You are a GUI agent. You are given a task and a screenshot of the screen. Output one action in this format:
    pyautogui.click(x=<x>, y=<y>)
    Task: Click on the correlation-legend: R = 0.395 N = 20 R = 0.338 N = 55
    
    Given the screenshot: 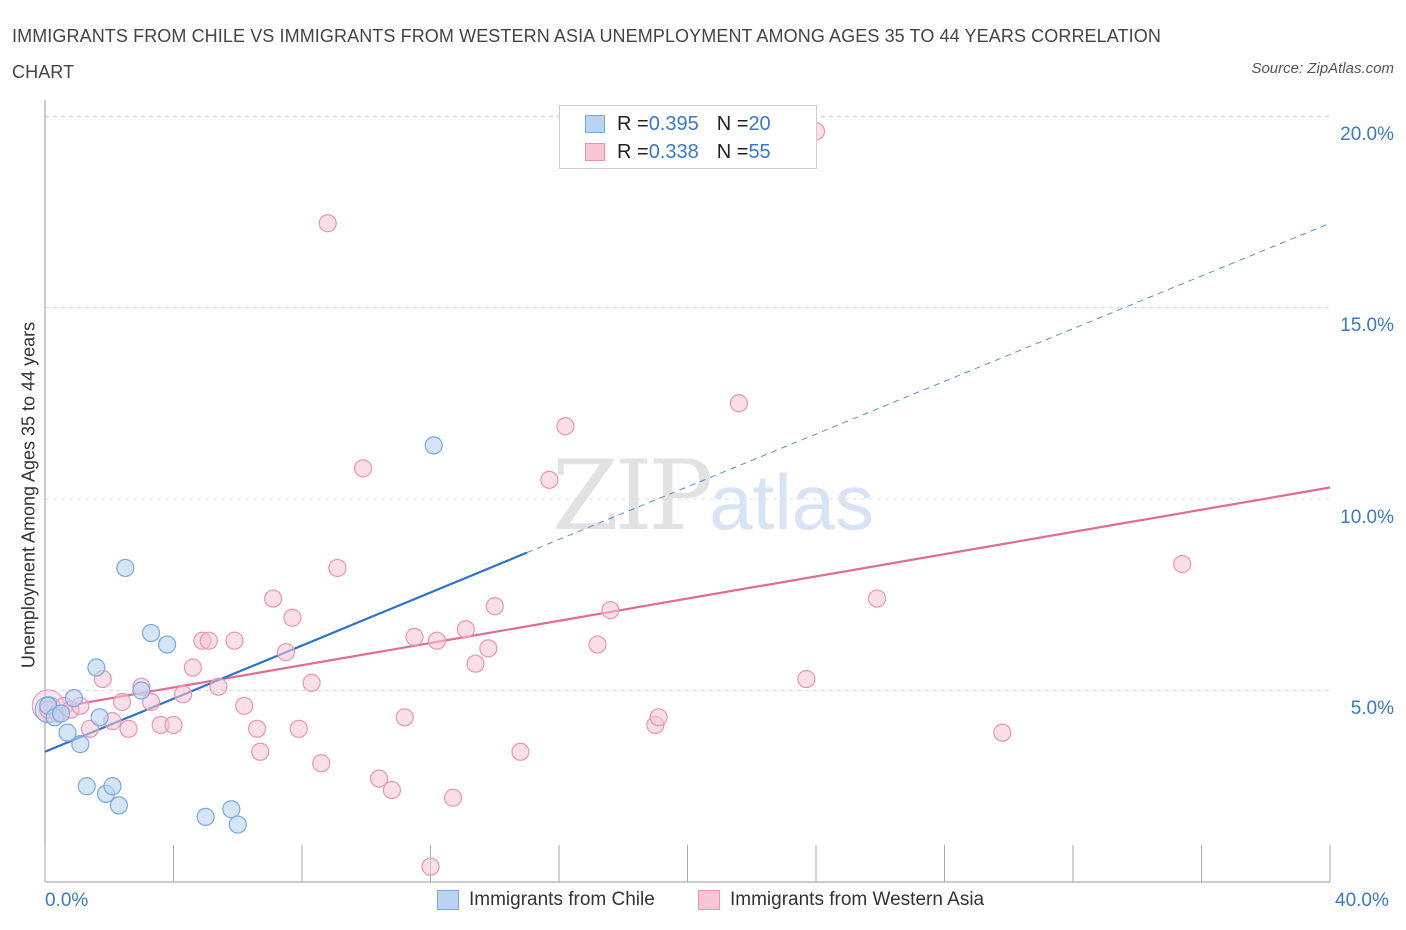 What is the action you would take?
    pyautogui.click(x=688, y=137)
    